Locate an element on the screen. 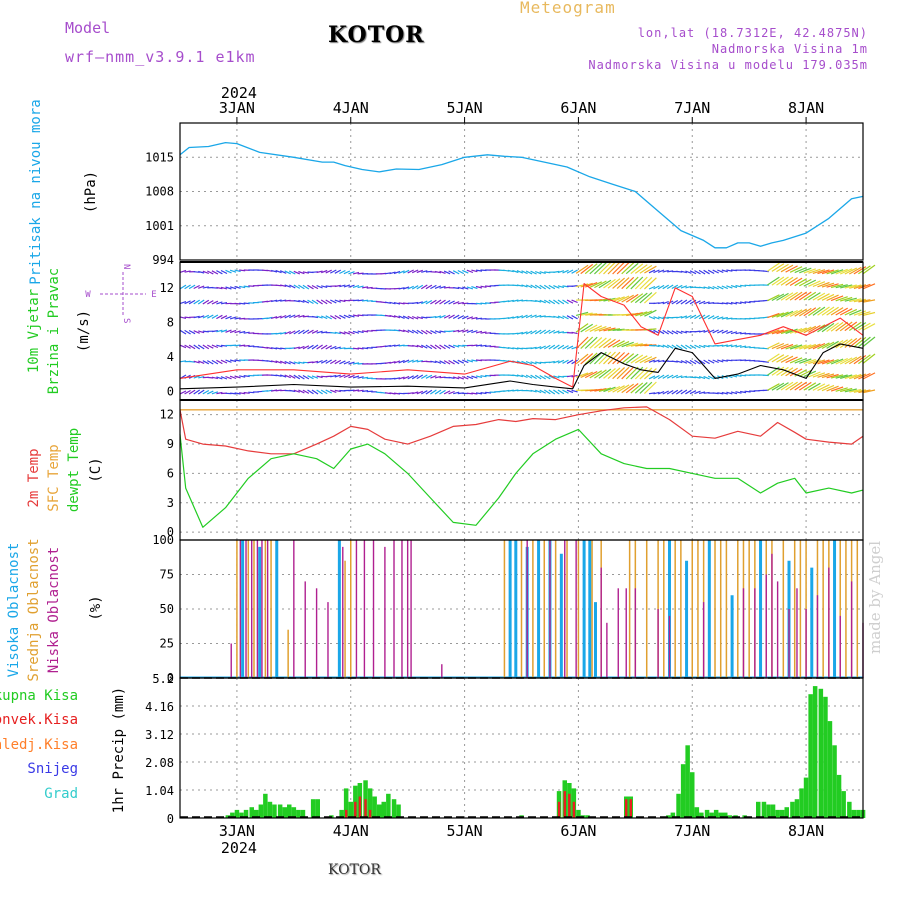 This screenshot has height=900, width=900. bottom-day-label: 8JAN is located at coordinates (806, 831).